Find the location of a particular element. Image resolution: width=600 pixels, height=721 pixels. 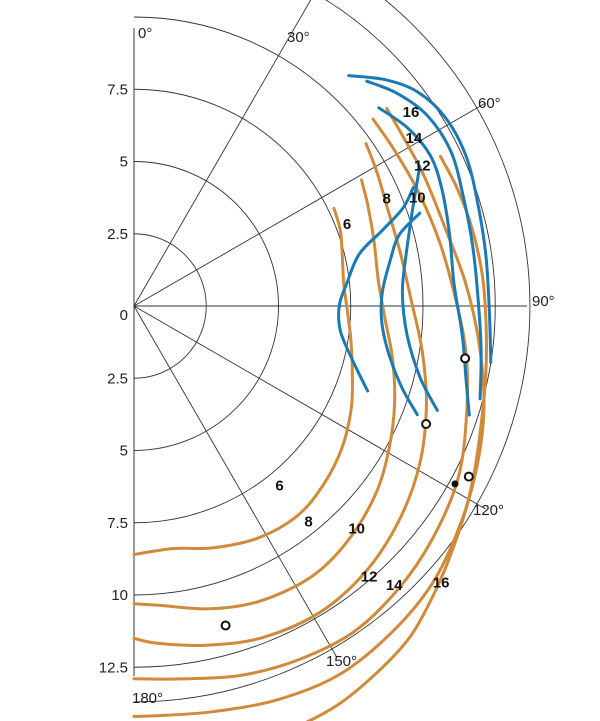

angle-tick-label: 60° is located at coordinates (489, 103).